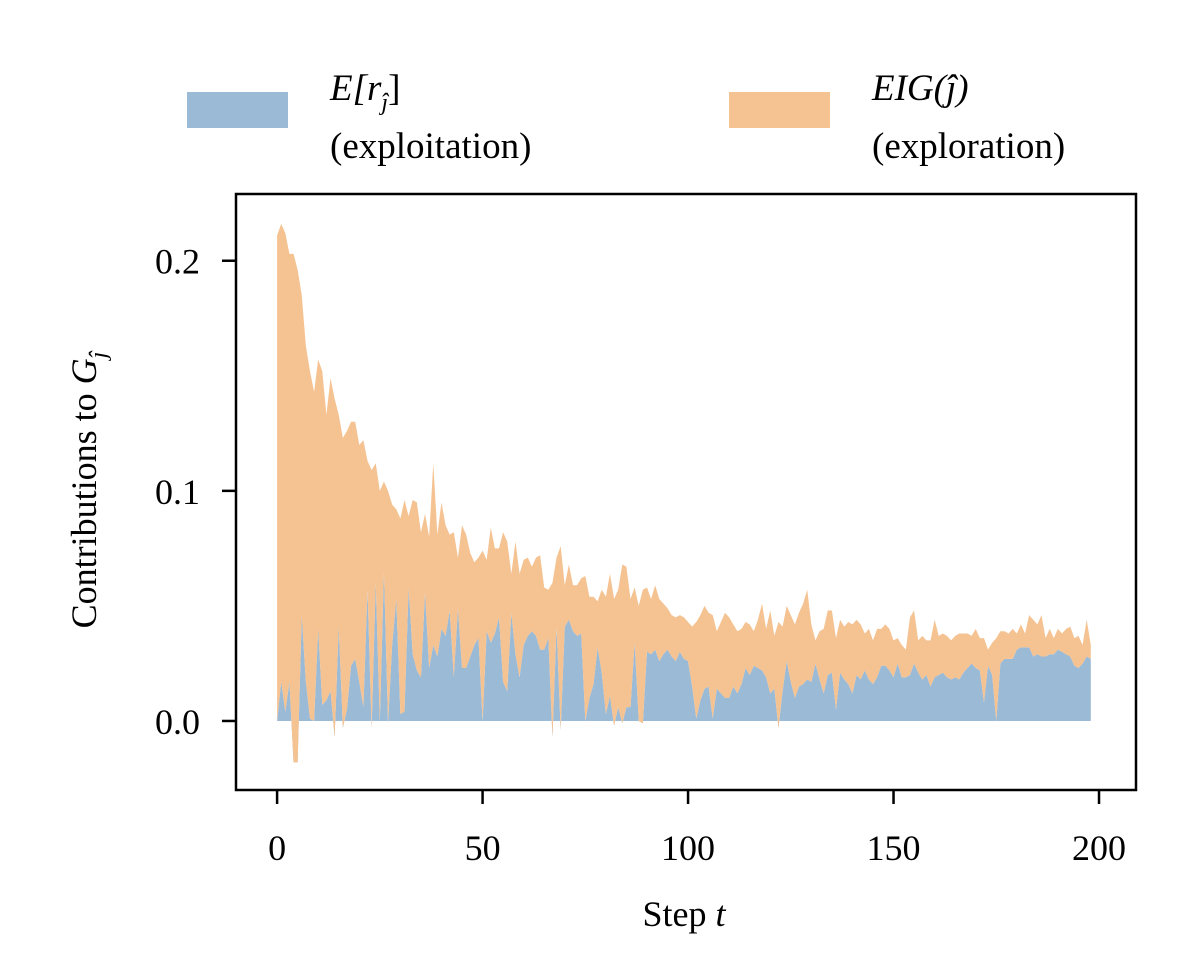 The image size is (1200, 958). What do you see at coordinates (779, 110) in the screenshot?
I see `legend-swatch-exploration` at bounding box center [779, 110].